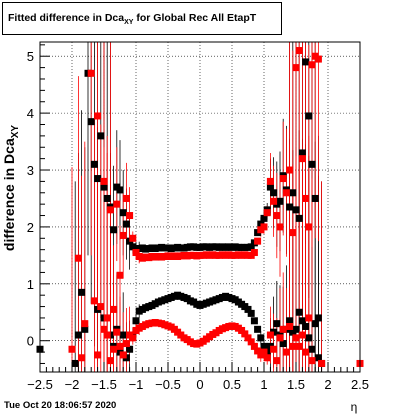 The height and width of the screenshot is (414, 400). I want to click on x-tick-label: 0.5, so click(232, 384).